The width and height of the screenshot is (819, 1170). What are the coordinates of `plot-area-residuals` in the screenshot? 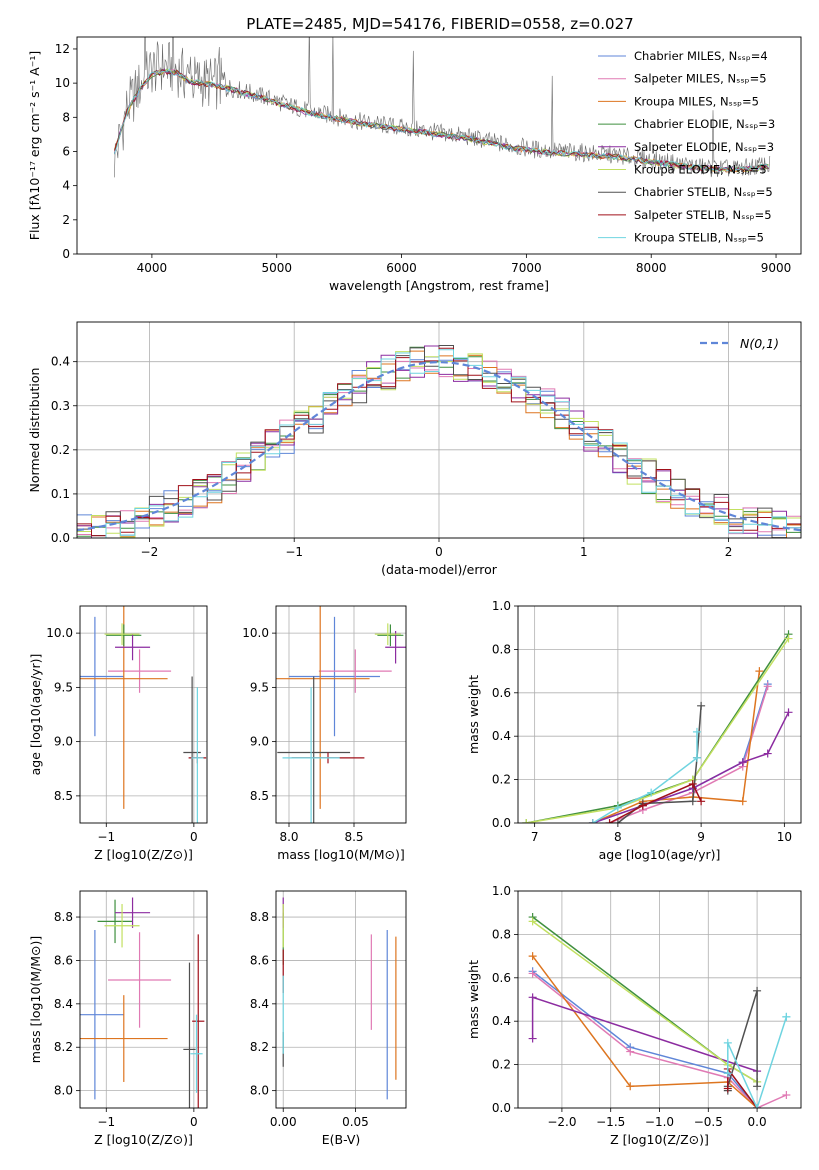 It's located at (439, 441).